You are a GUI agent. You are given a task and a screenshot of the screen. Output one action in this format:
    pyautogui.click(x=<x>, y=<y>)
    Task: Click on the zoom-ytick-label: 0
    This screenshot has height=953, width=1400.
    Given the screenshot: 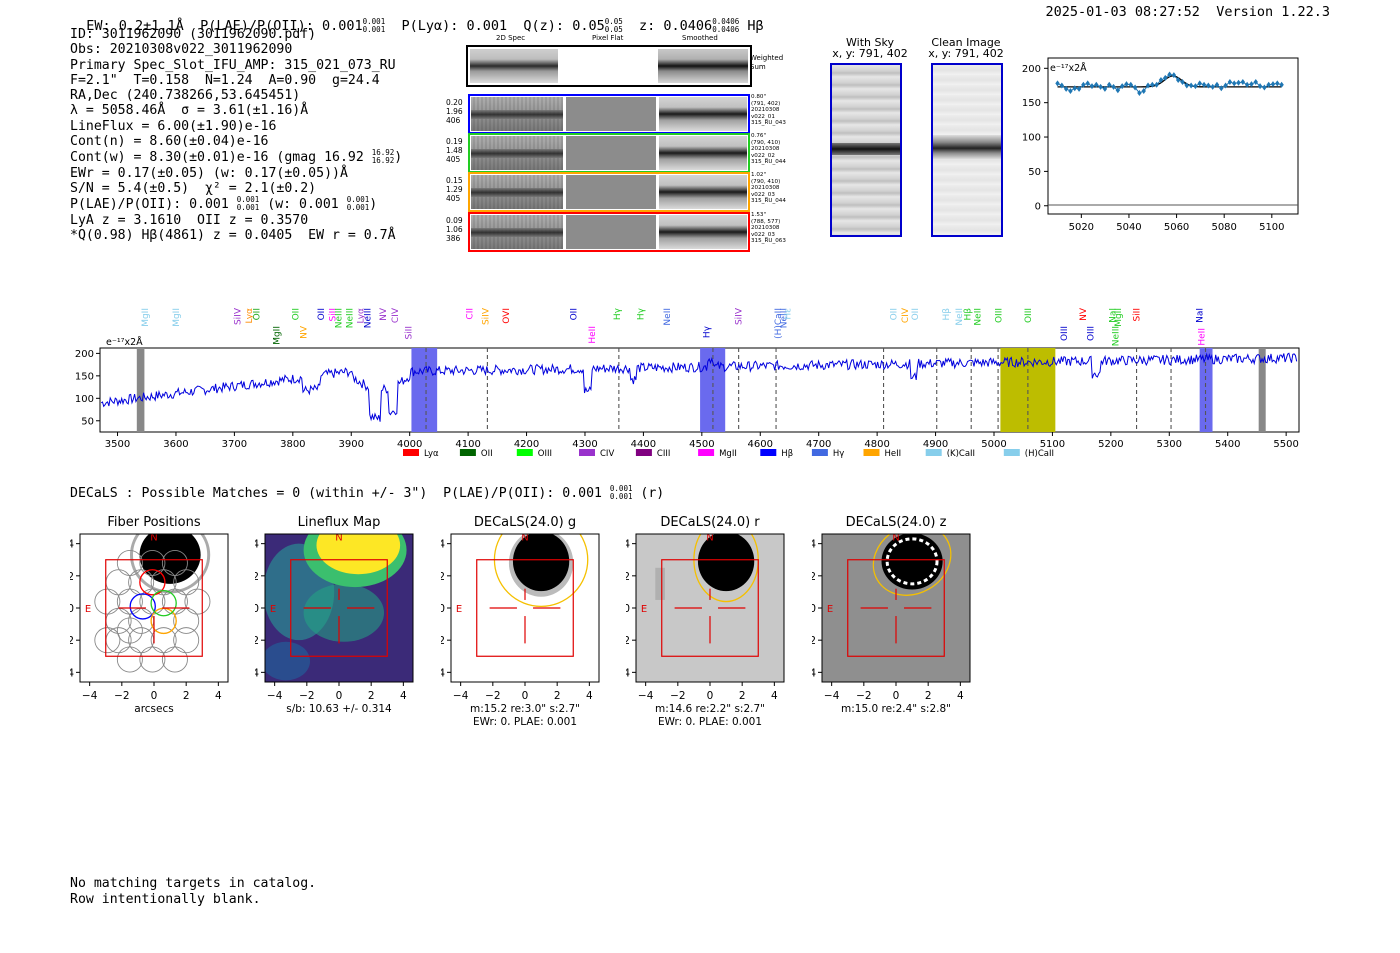 What is the action you would take?
    pyautogui.click(x=1038, y=206)
    